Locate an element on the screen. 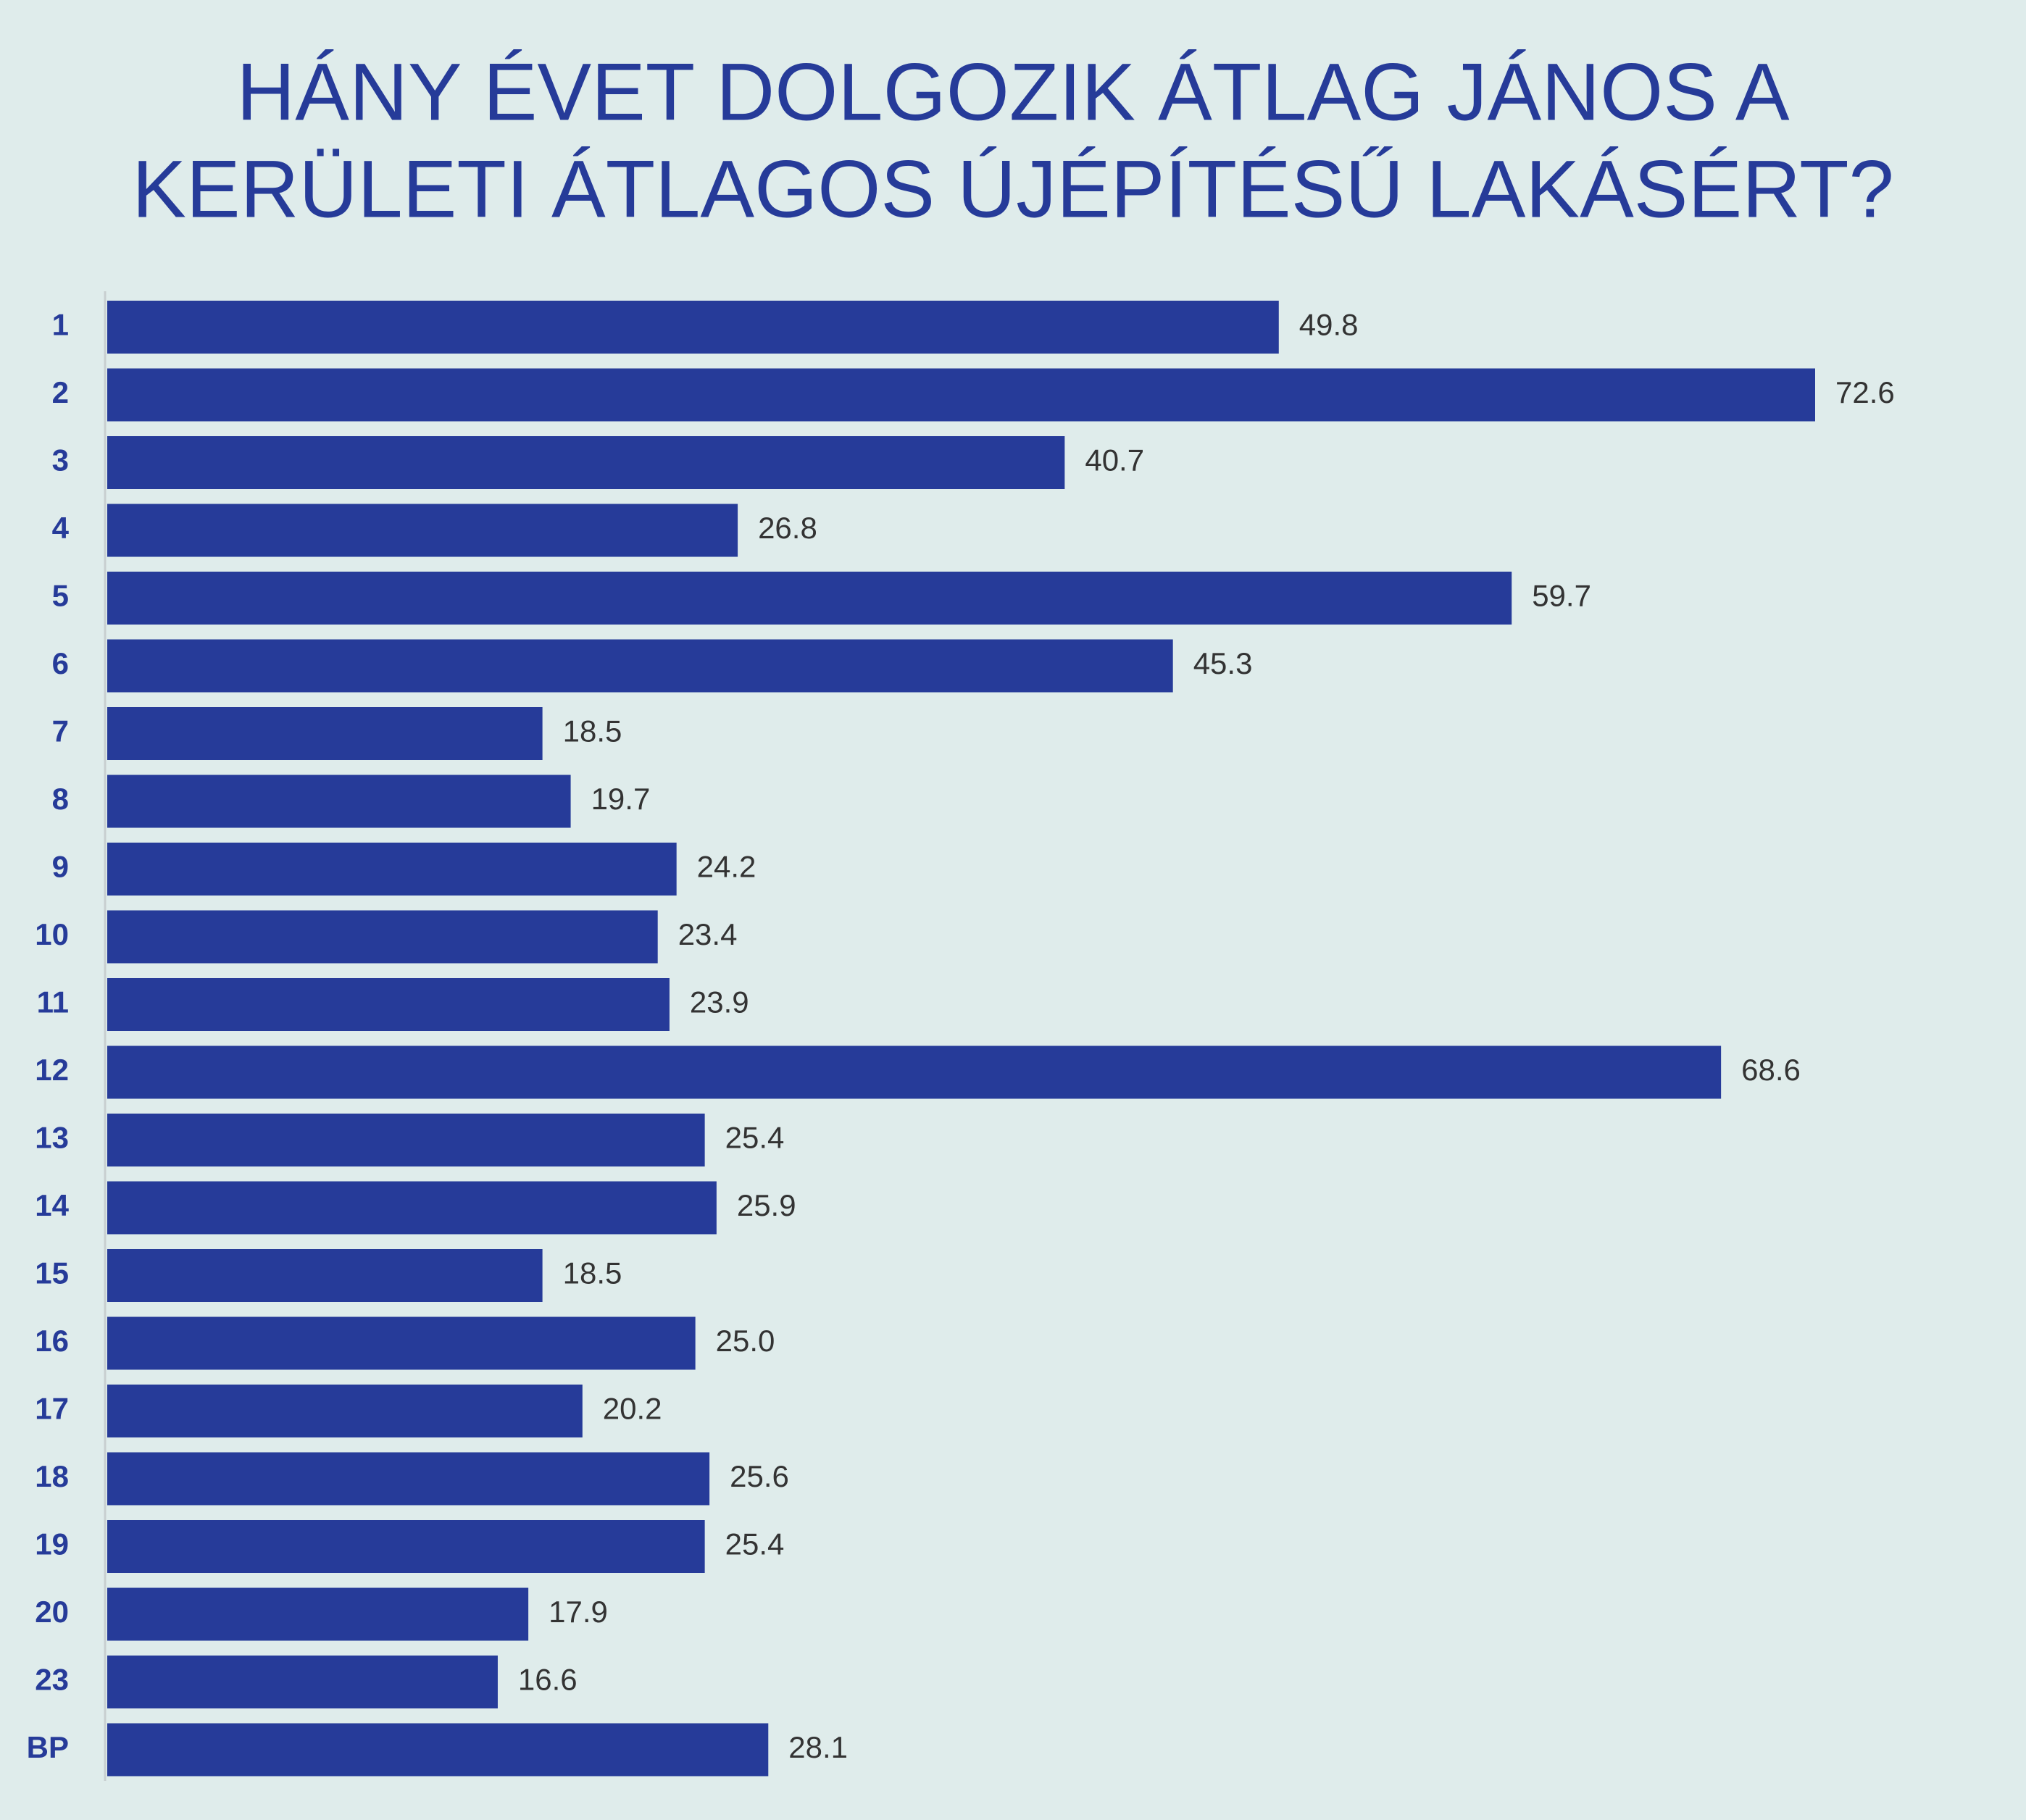 The width and height of the screenshot is (2026, 1820). value-label: 49.8 is located at coordinates (1329, 325).